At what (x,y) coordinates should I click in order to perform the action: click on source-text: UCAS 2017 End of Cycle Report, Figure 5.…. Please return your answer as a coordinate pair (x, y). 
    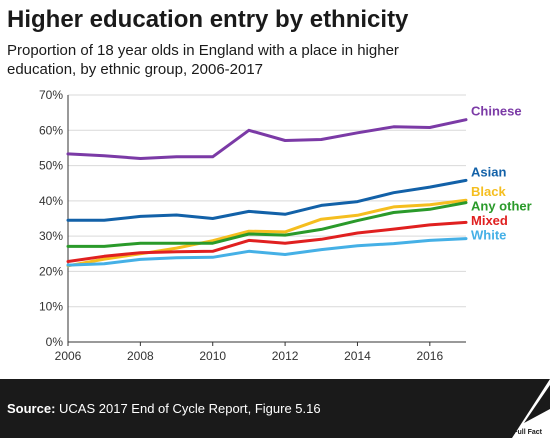
    Looking at the image, I should click on (190, 408).